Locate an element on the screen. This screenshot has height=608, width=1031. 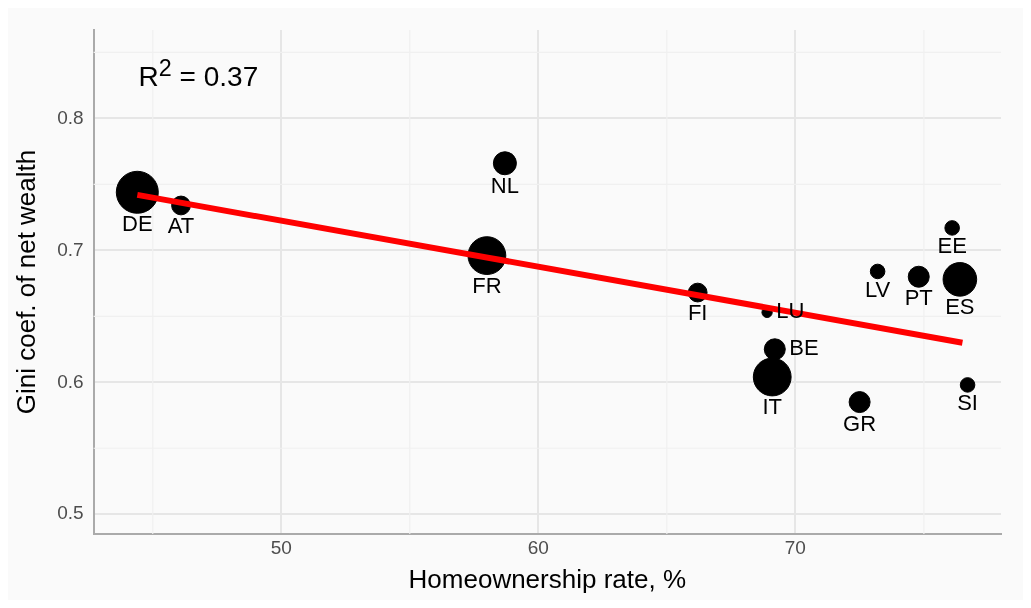
y-axis-title: Gini coef. of net wealth is located at coordinates (25, 282).